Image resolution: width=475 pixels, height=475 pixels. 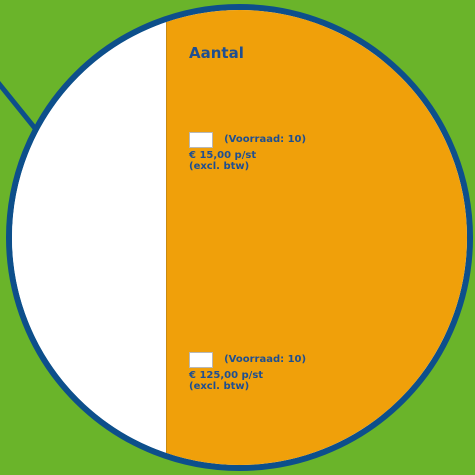 What do you see at coordinates (226, 375) in the screenshot?
I see `price-label: € 125,00 p/st` at bounding box center [226, 375].